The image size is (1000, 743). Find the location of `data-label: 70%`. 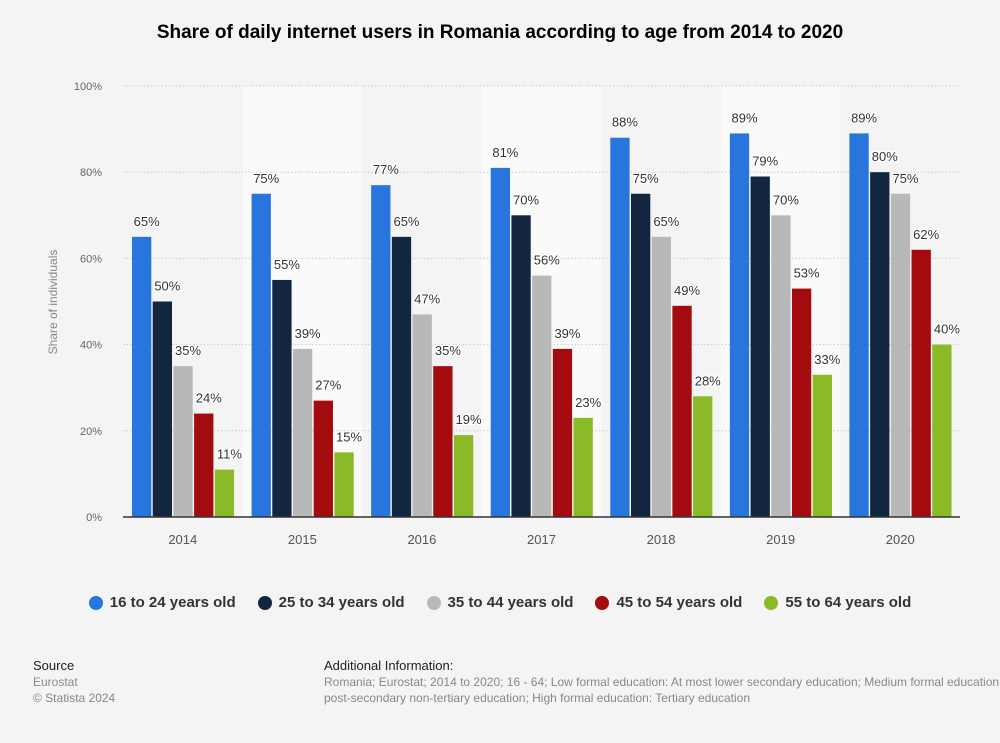

data-label: 70% is located at coordinates (526, 199).